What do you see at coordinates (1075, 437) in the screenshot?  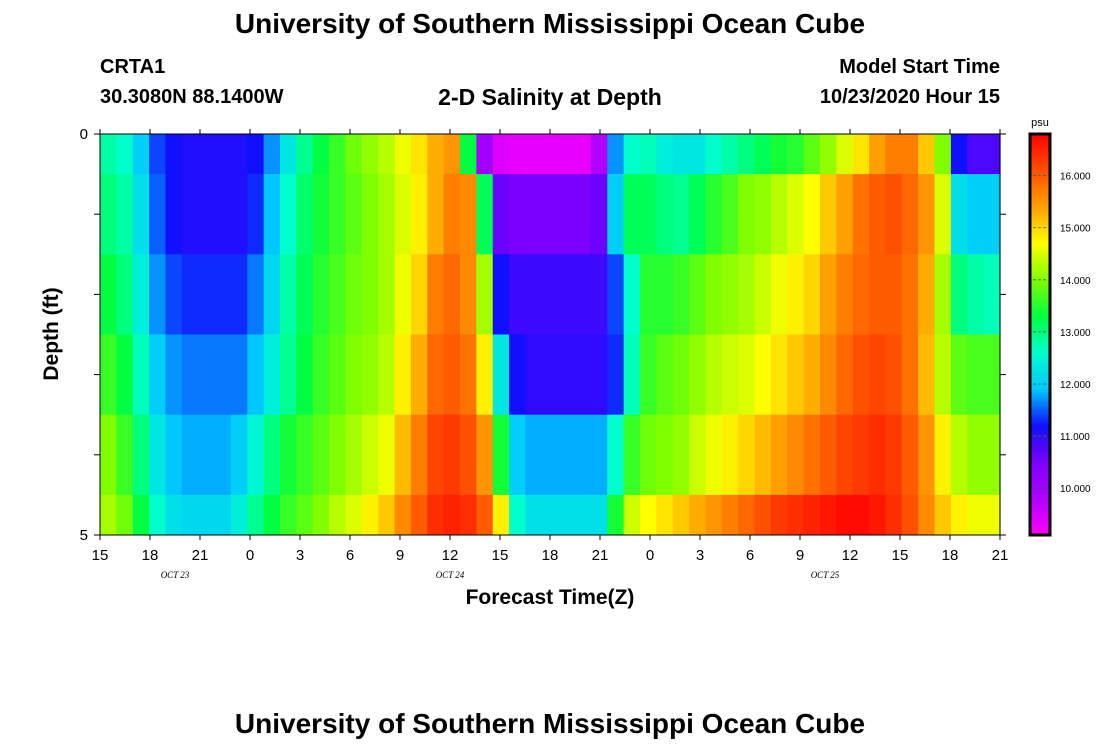 I see `colorbar-tick-label: 11.000` at bounding box center [1075, 437].